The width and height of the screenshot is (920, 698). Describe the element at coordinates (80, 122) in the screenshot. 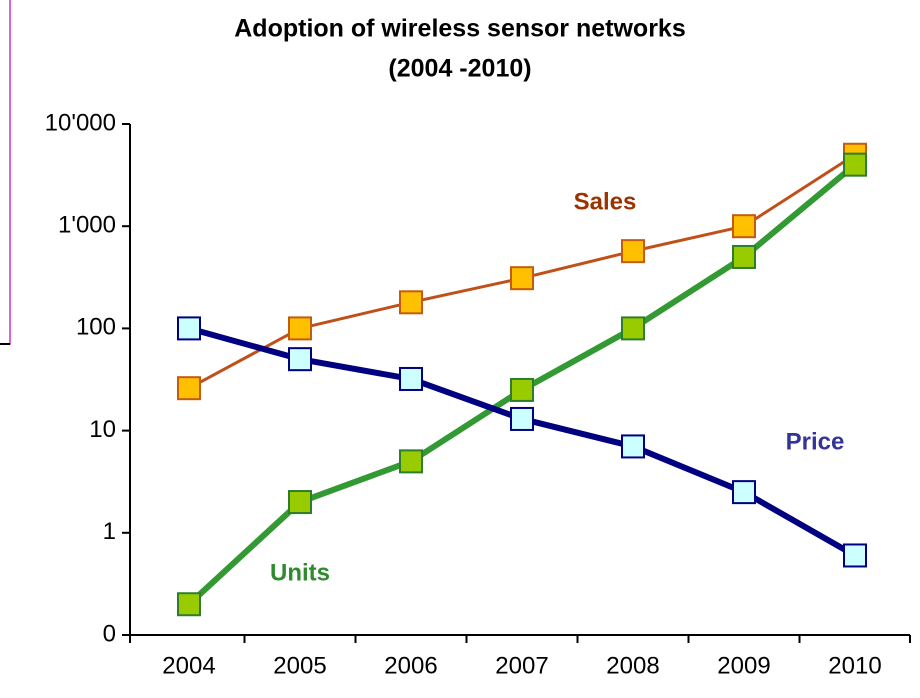

I see `y-tick-label: 10'000` at that location.